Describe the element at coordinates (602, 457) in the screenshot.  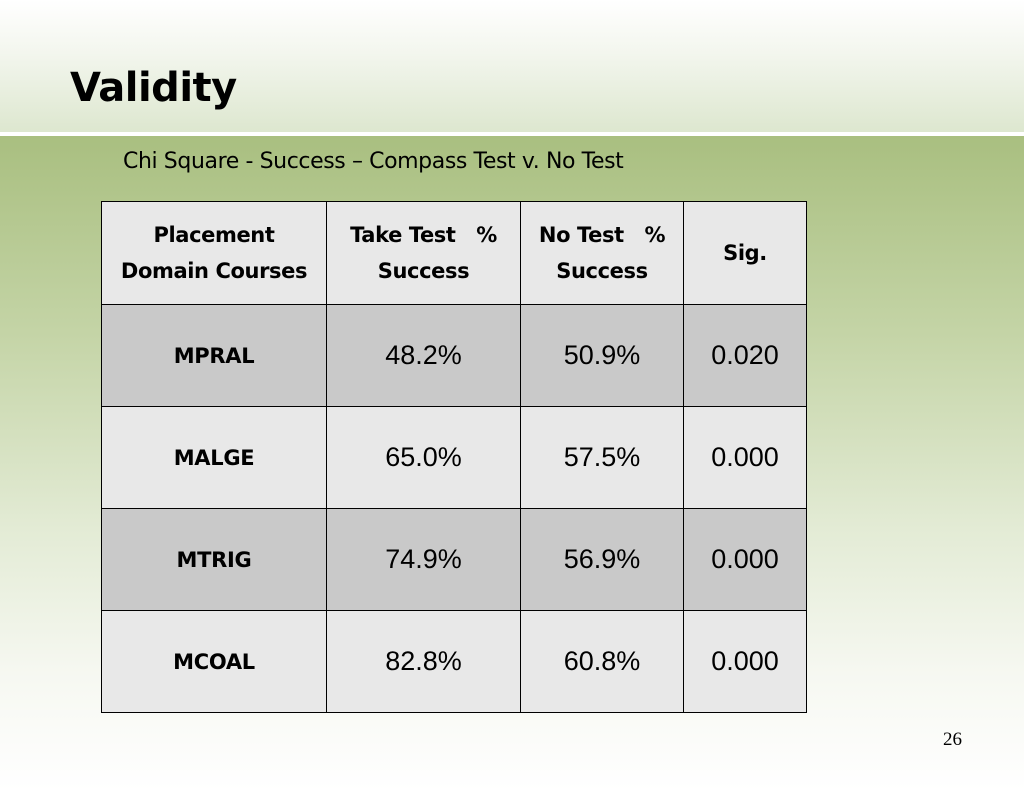
I see `no-test-cell: 57.5%` at that location.